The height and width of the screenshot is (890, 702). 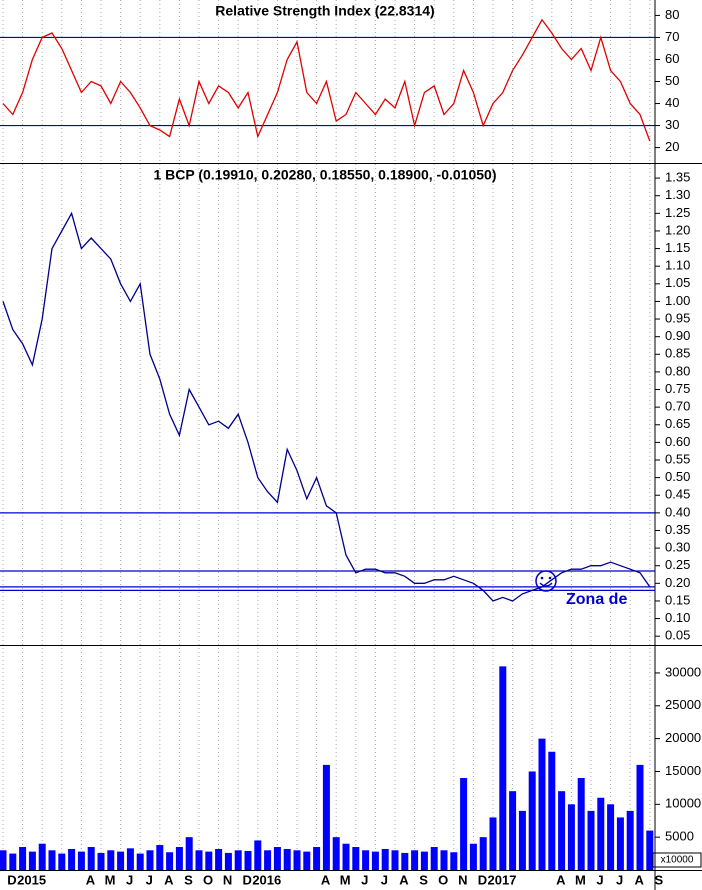 I want to click on y-tick-label: 0.60, so click(x=677, y=441).